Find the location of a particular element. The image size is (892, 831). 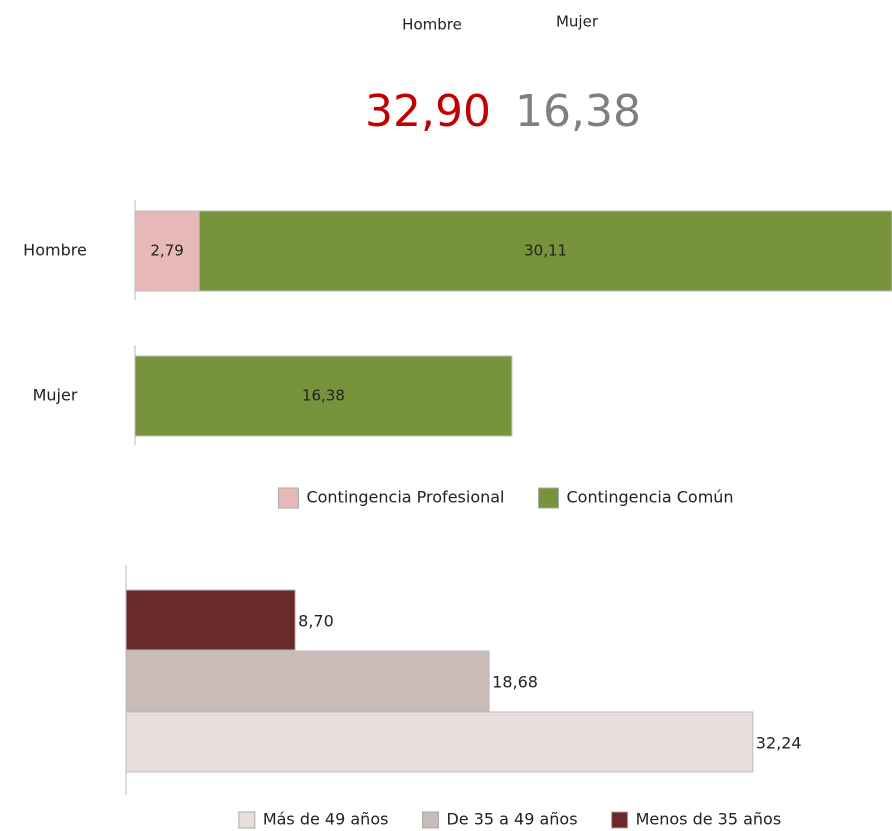

category-label: Hombre is located at coordinates (55, 250).